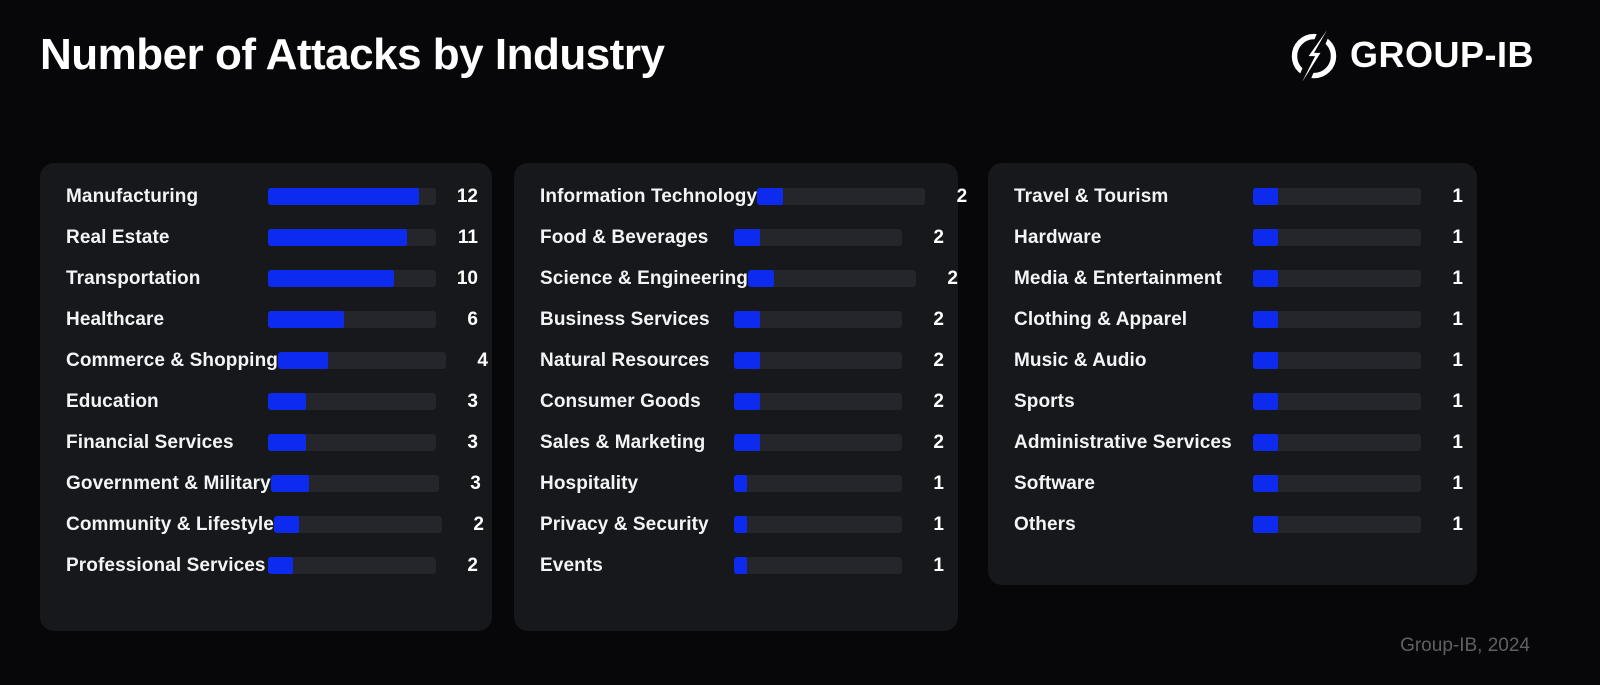 The width and height of the screenshot is (1600, 685). I want to click on industry-label: Information Technology, so click(649, 196).